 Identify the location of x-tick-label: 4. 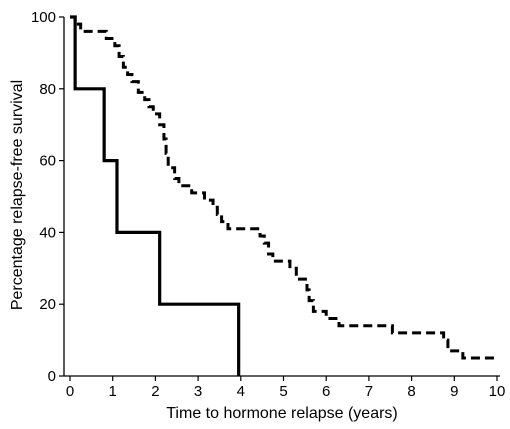
(241, 391).